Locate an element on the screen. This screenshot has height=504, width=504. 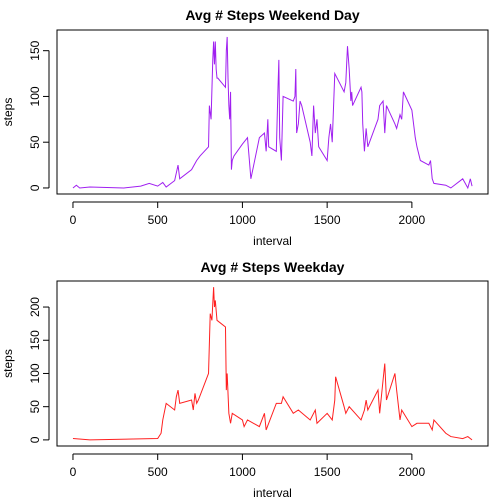
chart-title: Avg # Steps Weekday is located at coordinates (273, 267).